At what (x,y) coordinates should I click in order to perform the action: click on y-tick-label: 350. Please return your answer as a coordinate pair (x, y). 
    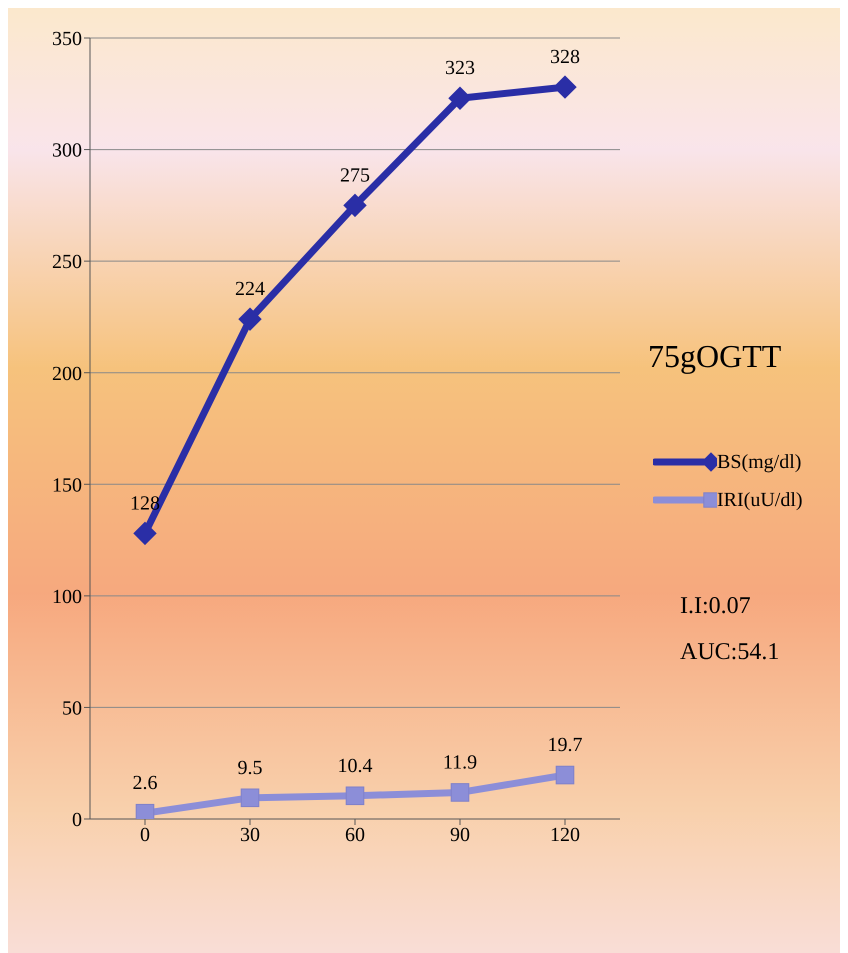
    Looking at the image, I should click on (67, 39).